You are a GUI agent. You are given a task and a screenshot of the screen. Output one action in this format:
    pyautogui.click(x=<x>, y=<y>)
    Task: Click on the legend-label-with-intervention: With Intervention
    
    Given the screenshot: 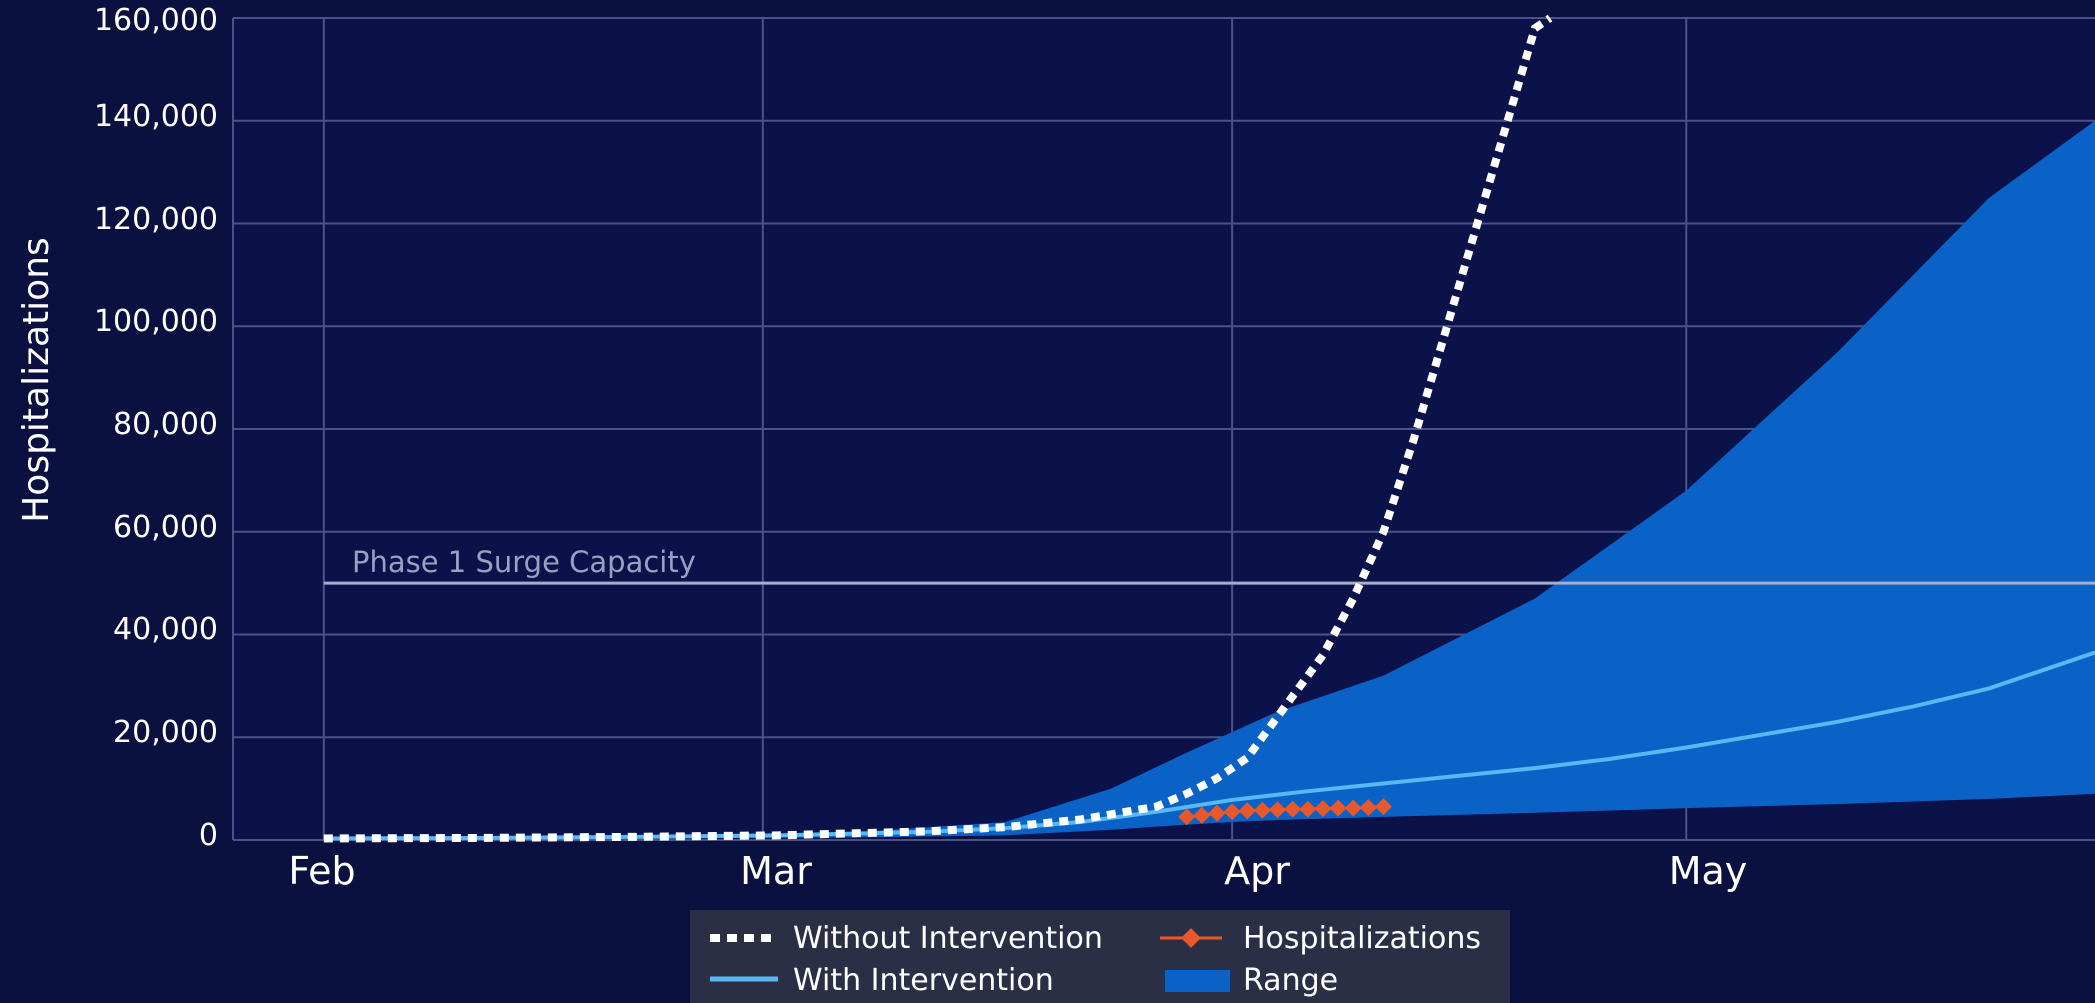 What is the action you would take?
    pyautogui.click(x=923, y=980)
    